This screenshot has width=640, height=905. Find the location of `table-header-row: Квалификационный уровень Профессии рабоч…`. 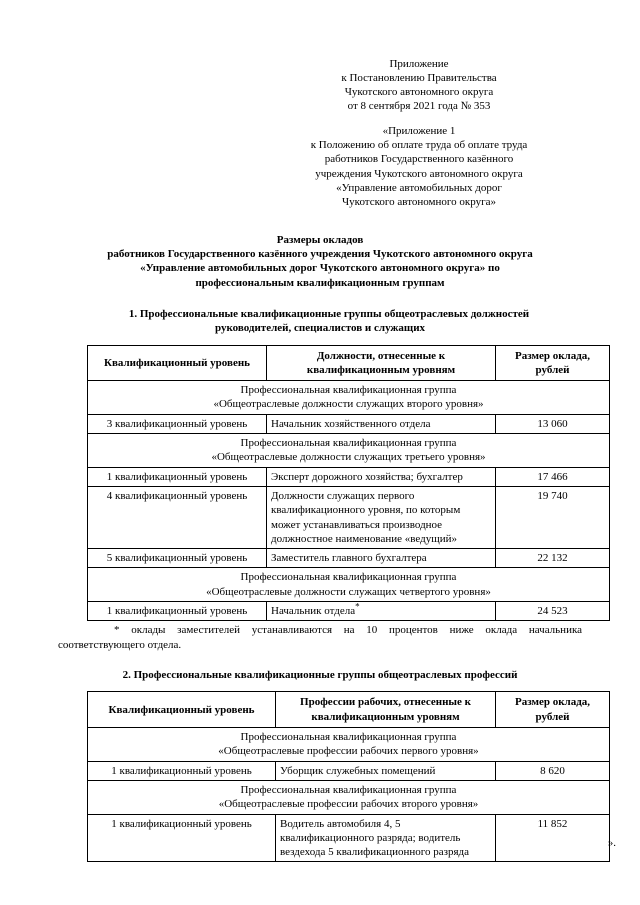

table-header-row: Квалификационный уровень Профессии рабоч… is located at coordinates (348, 710).